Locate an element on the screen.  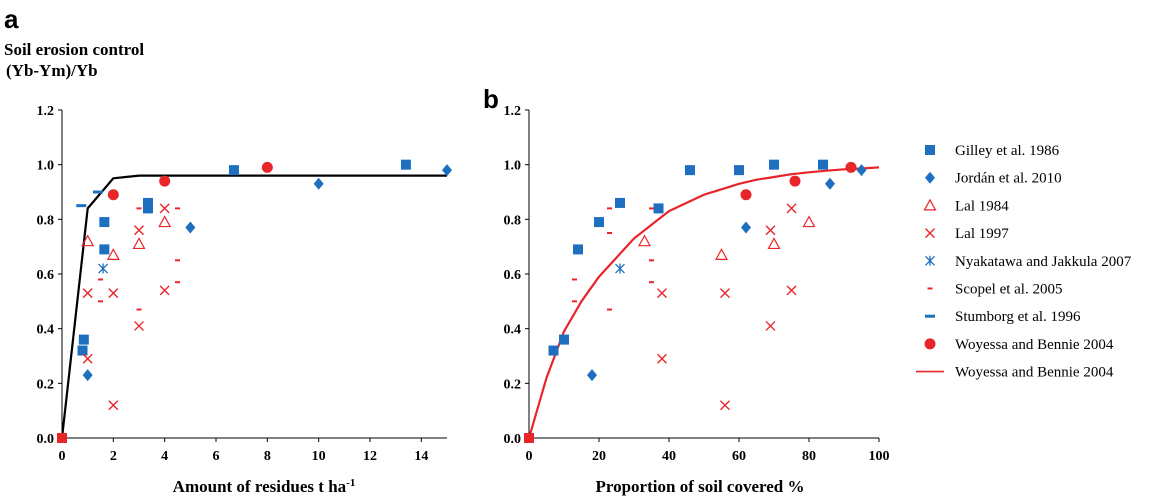
legend-label: Gilley et al. 1986 is located at coordinates (1007, 151).